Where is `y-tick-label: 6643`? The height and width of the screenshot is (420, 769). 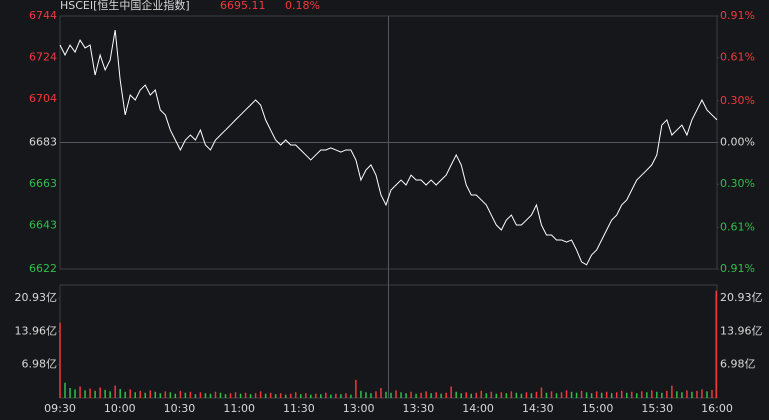 y-tick-label: 6643 is located at coordinates (43, 224).